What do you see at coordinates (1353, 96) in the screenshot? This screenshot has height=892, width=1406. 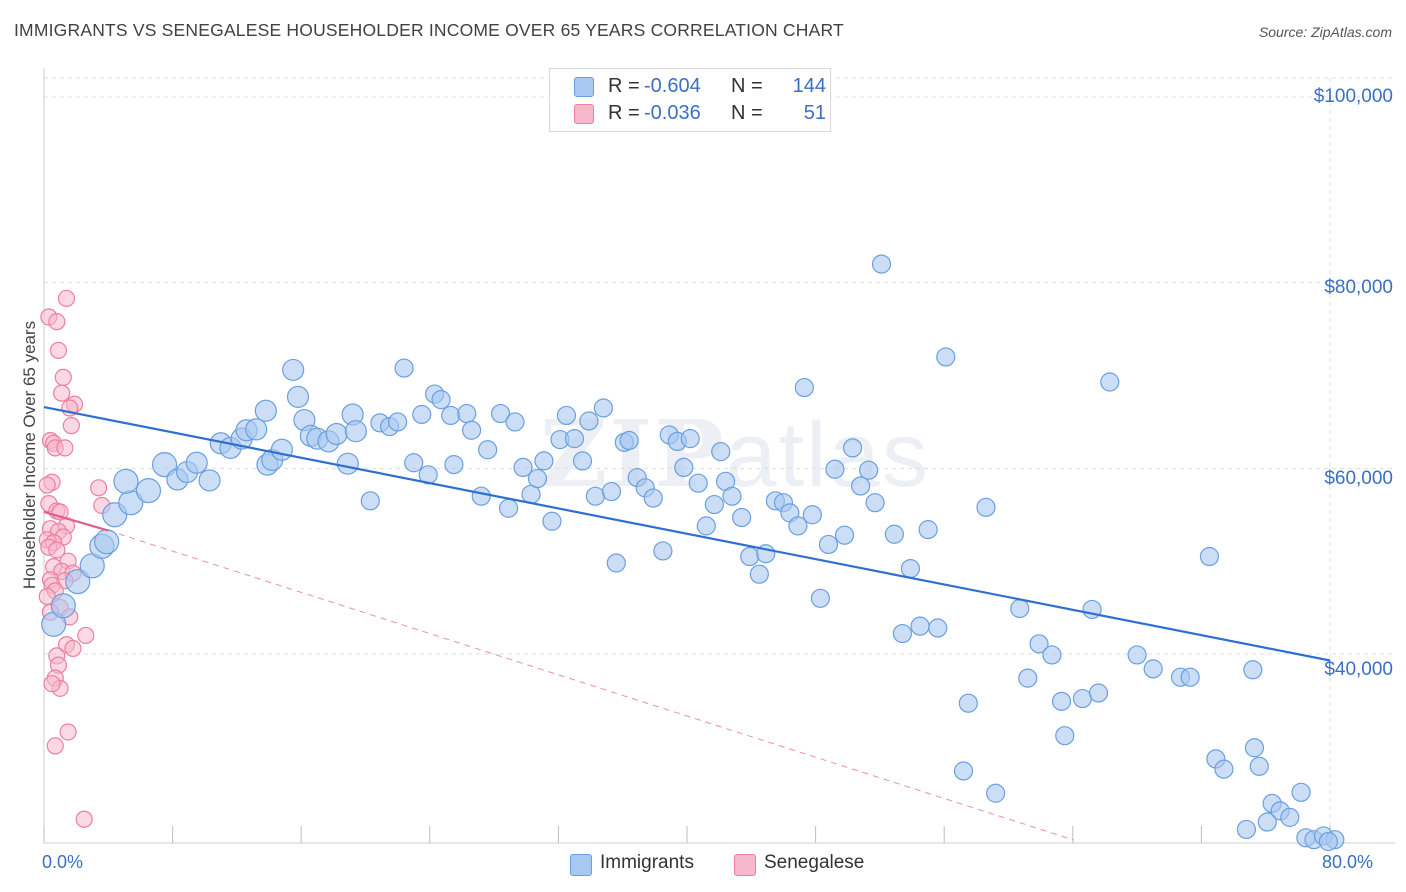 I see `y-tick-label: $100,000` at bounding box center [1353, 96].